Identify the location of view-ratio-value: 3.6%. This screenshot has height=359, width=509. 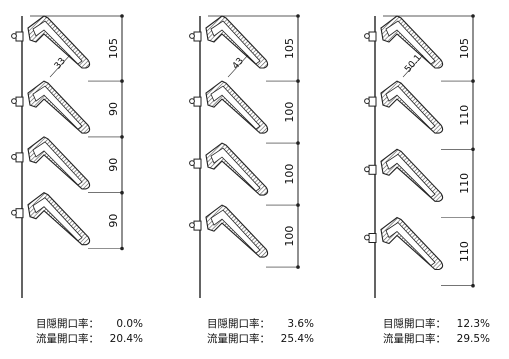
(300, 324).